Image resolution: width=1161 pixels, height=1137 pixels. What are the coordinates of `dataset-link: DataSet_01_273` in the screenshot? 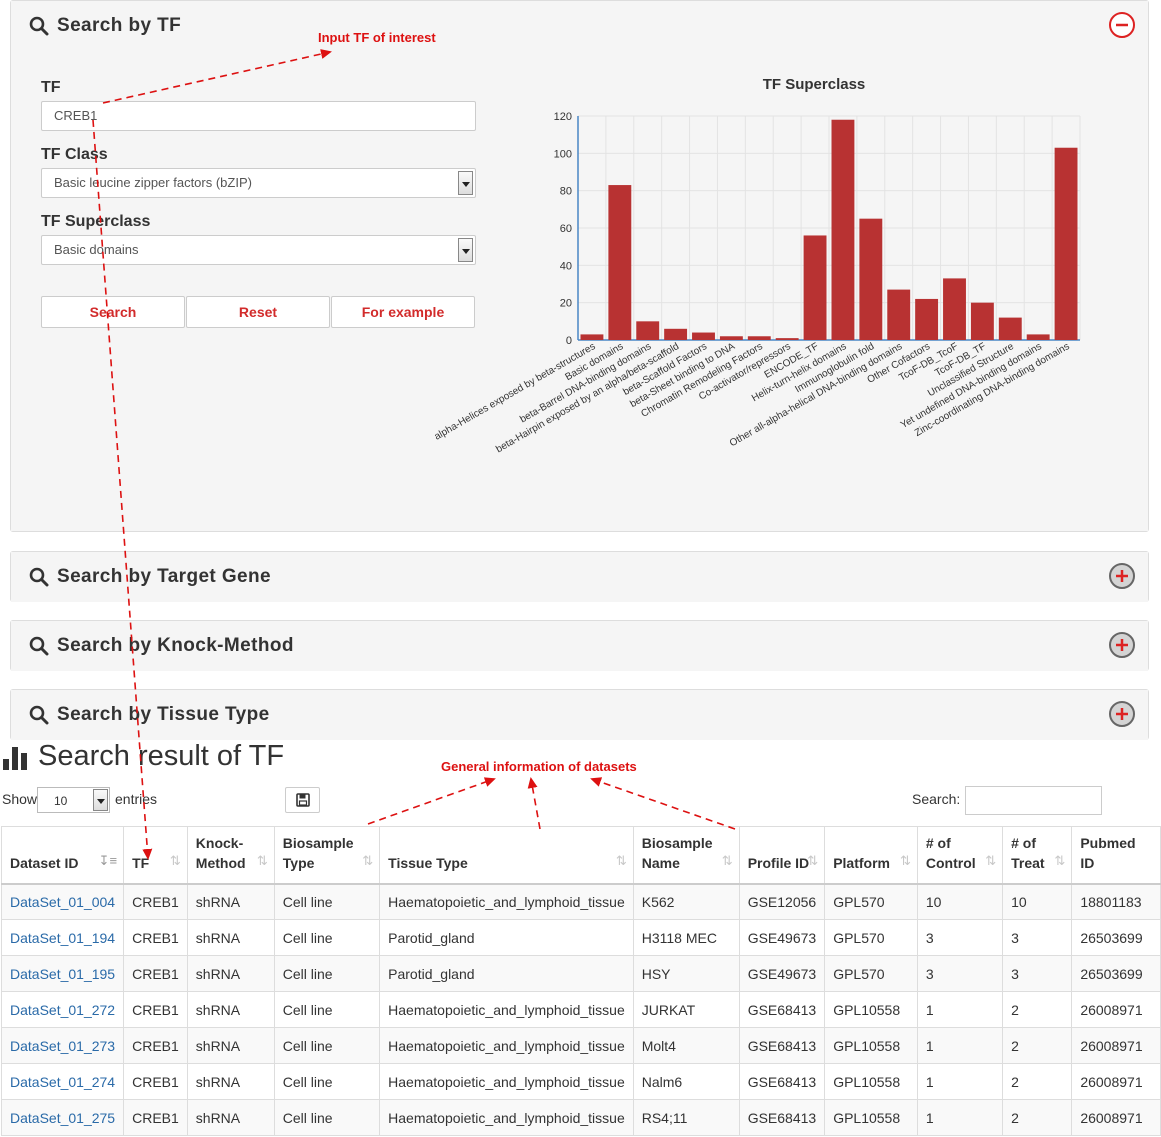 It's located at (63, 1045).